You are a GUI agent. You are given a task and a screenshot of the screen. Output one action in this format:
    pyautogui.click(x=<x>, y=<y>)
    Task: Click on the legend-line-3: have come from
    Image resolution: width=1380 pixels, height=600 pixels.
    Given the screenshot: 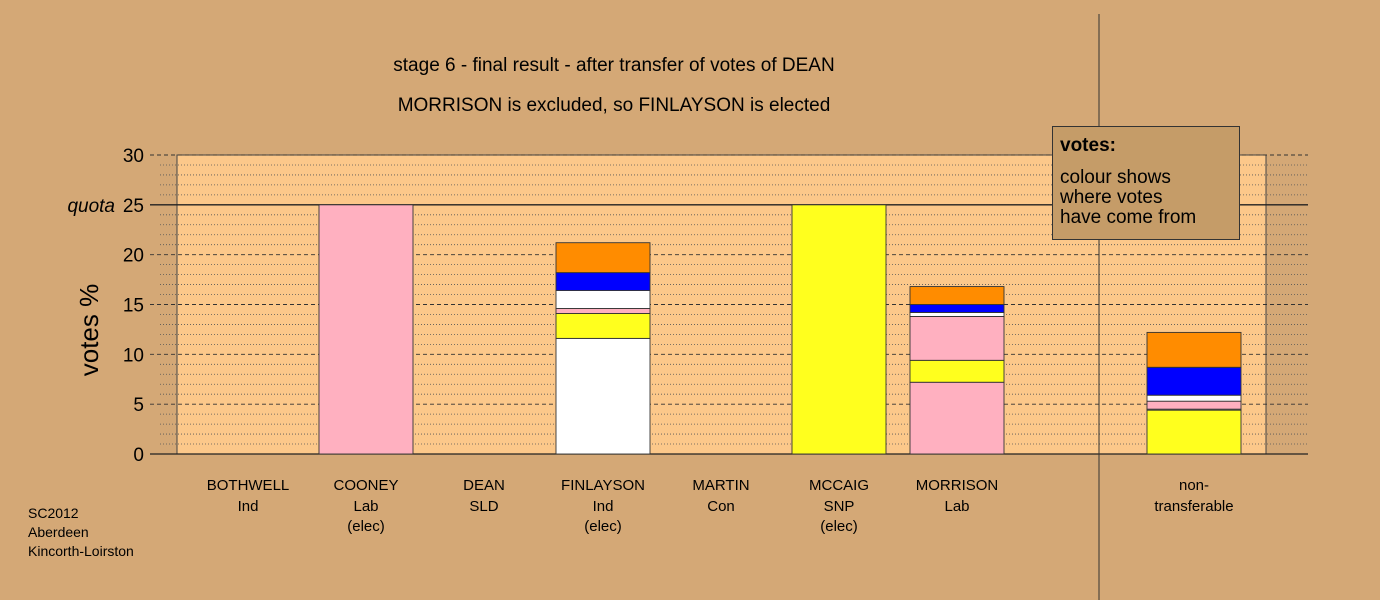 What is the action you would take?
    pyautogui.click(x=1128, y=217)
    